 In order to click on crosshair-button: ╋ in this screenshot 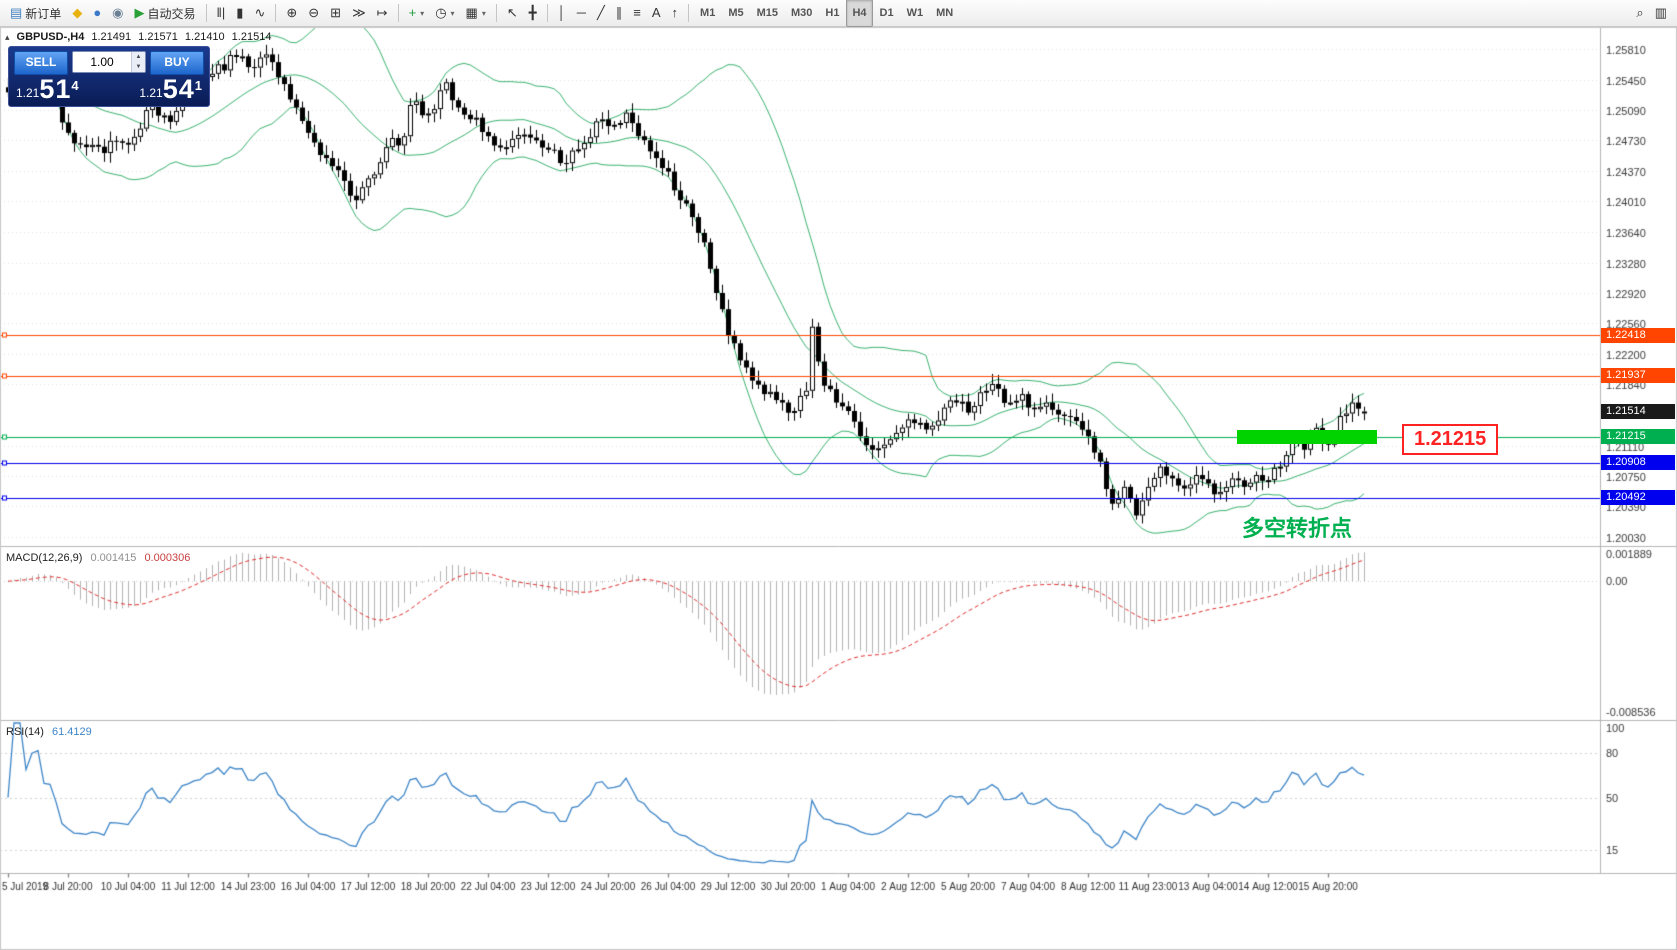, I will do `click(533, 13)`.